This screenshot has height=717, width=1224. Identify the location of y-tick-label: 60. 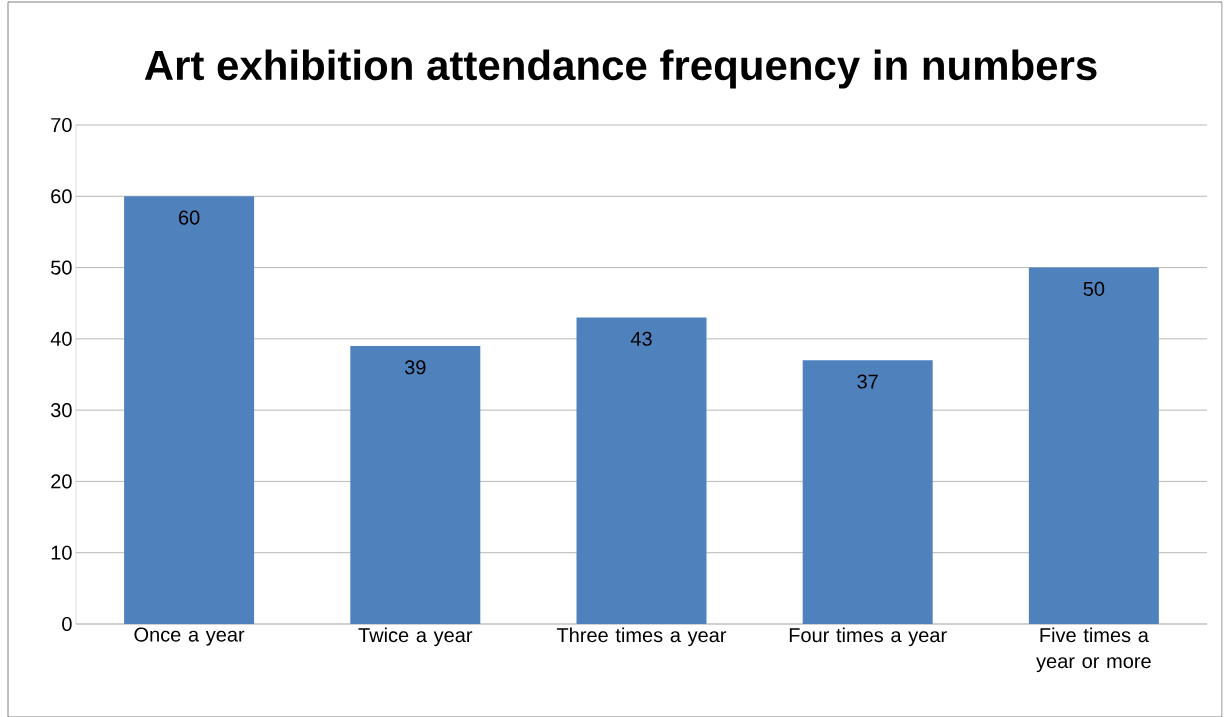
(61, 196).